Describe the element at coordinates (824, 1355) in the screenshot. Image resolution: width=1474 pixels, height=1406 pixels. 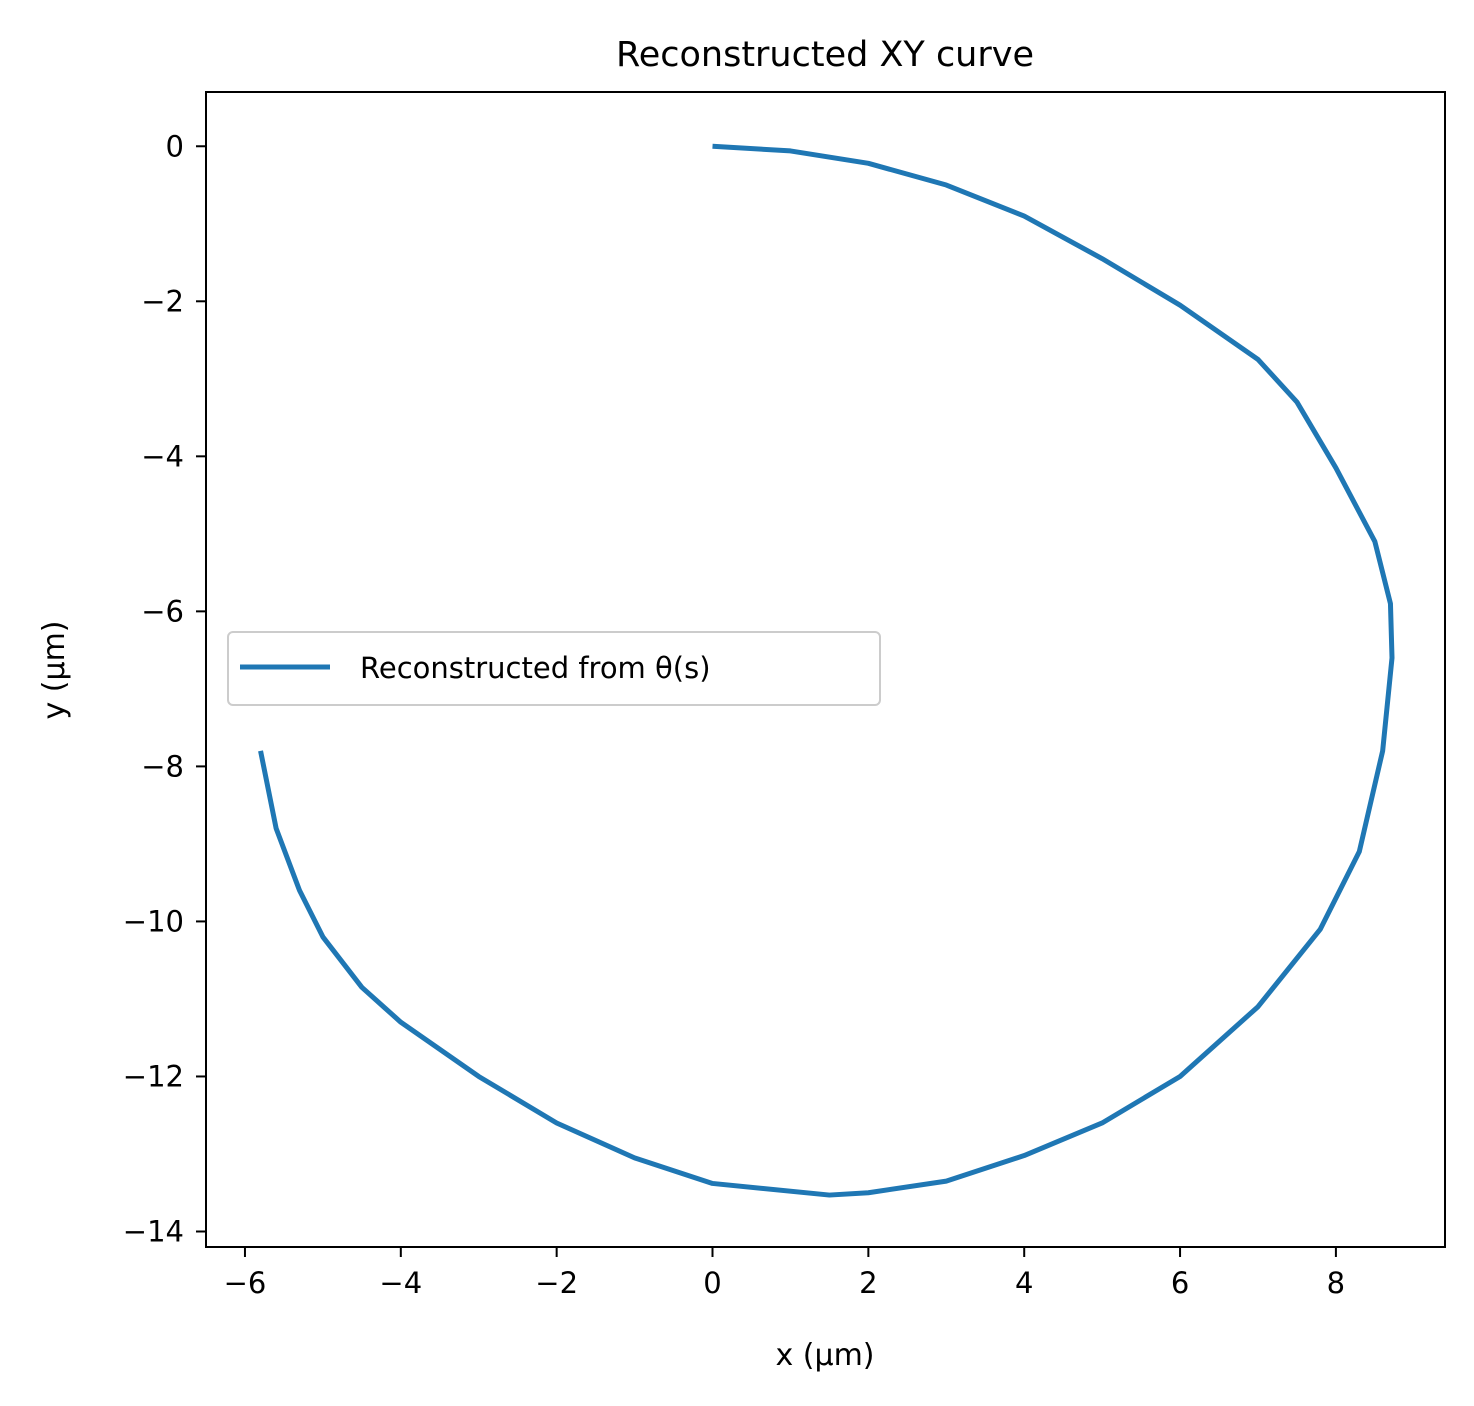
I see `x-axis-label: x (µm)` at that location.